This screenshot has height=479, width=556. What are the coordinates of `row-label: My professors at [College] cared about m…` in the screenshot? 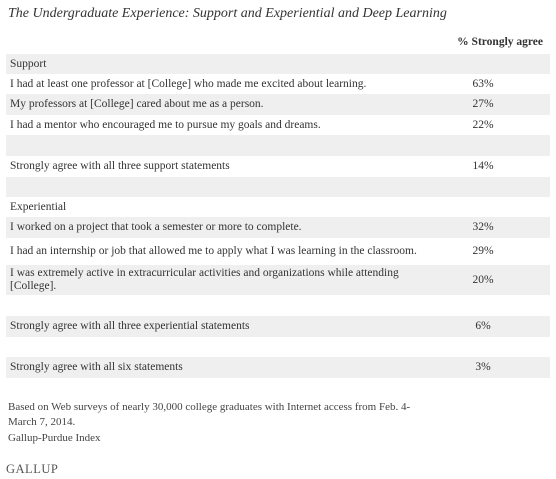 It's located at (220, 104).